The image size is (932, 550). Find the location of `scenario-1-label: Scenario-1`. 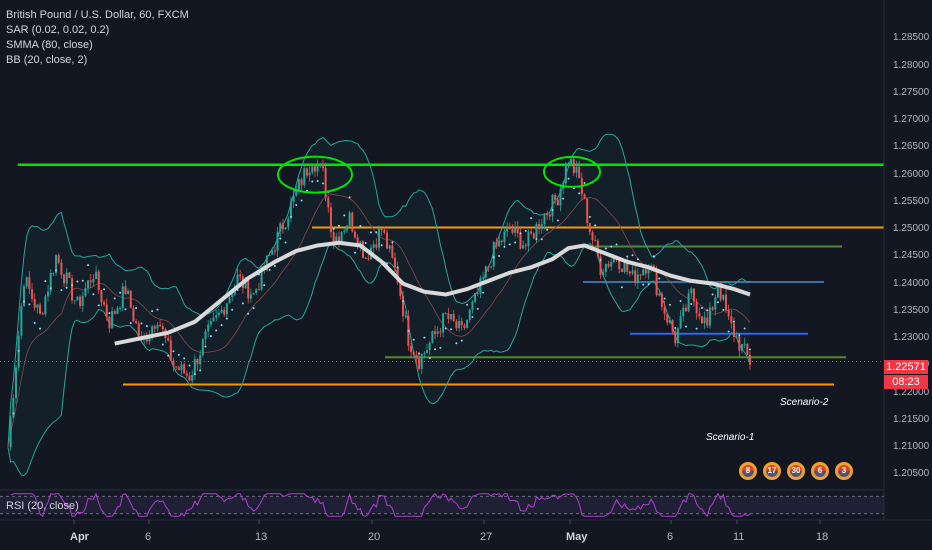

scenario-1-label: Scenario-1 is located at coordinates (730, 437).